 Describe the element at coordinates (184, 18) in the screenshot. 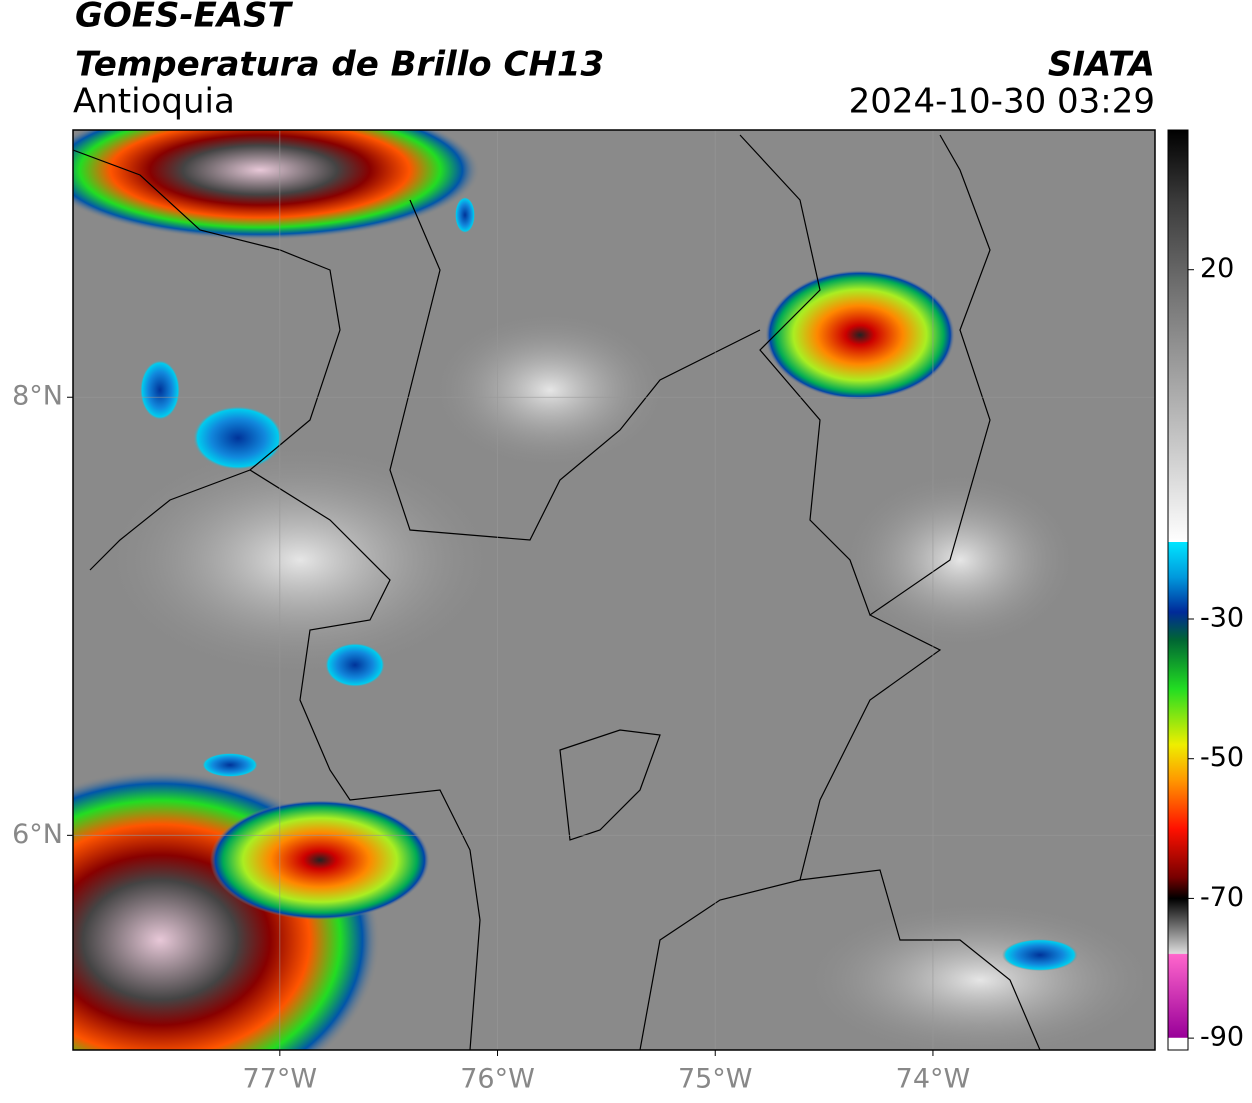

I see `title: GOES-EAST` at that location.